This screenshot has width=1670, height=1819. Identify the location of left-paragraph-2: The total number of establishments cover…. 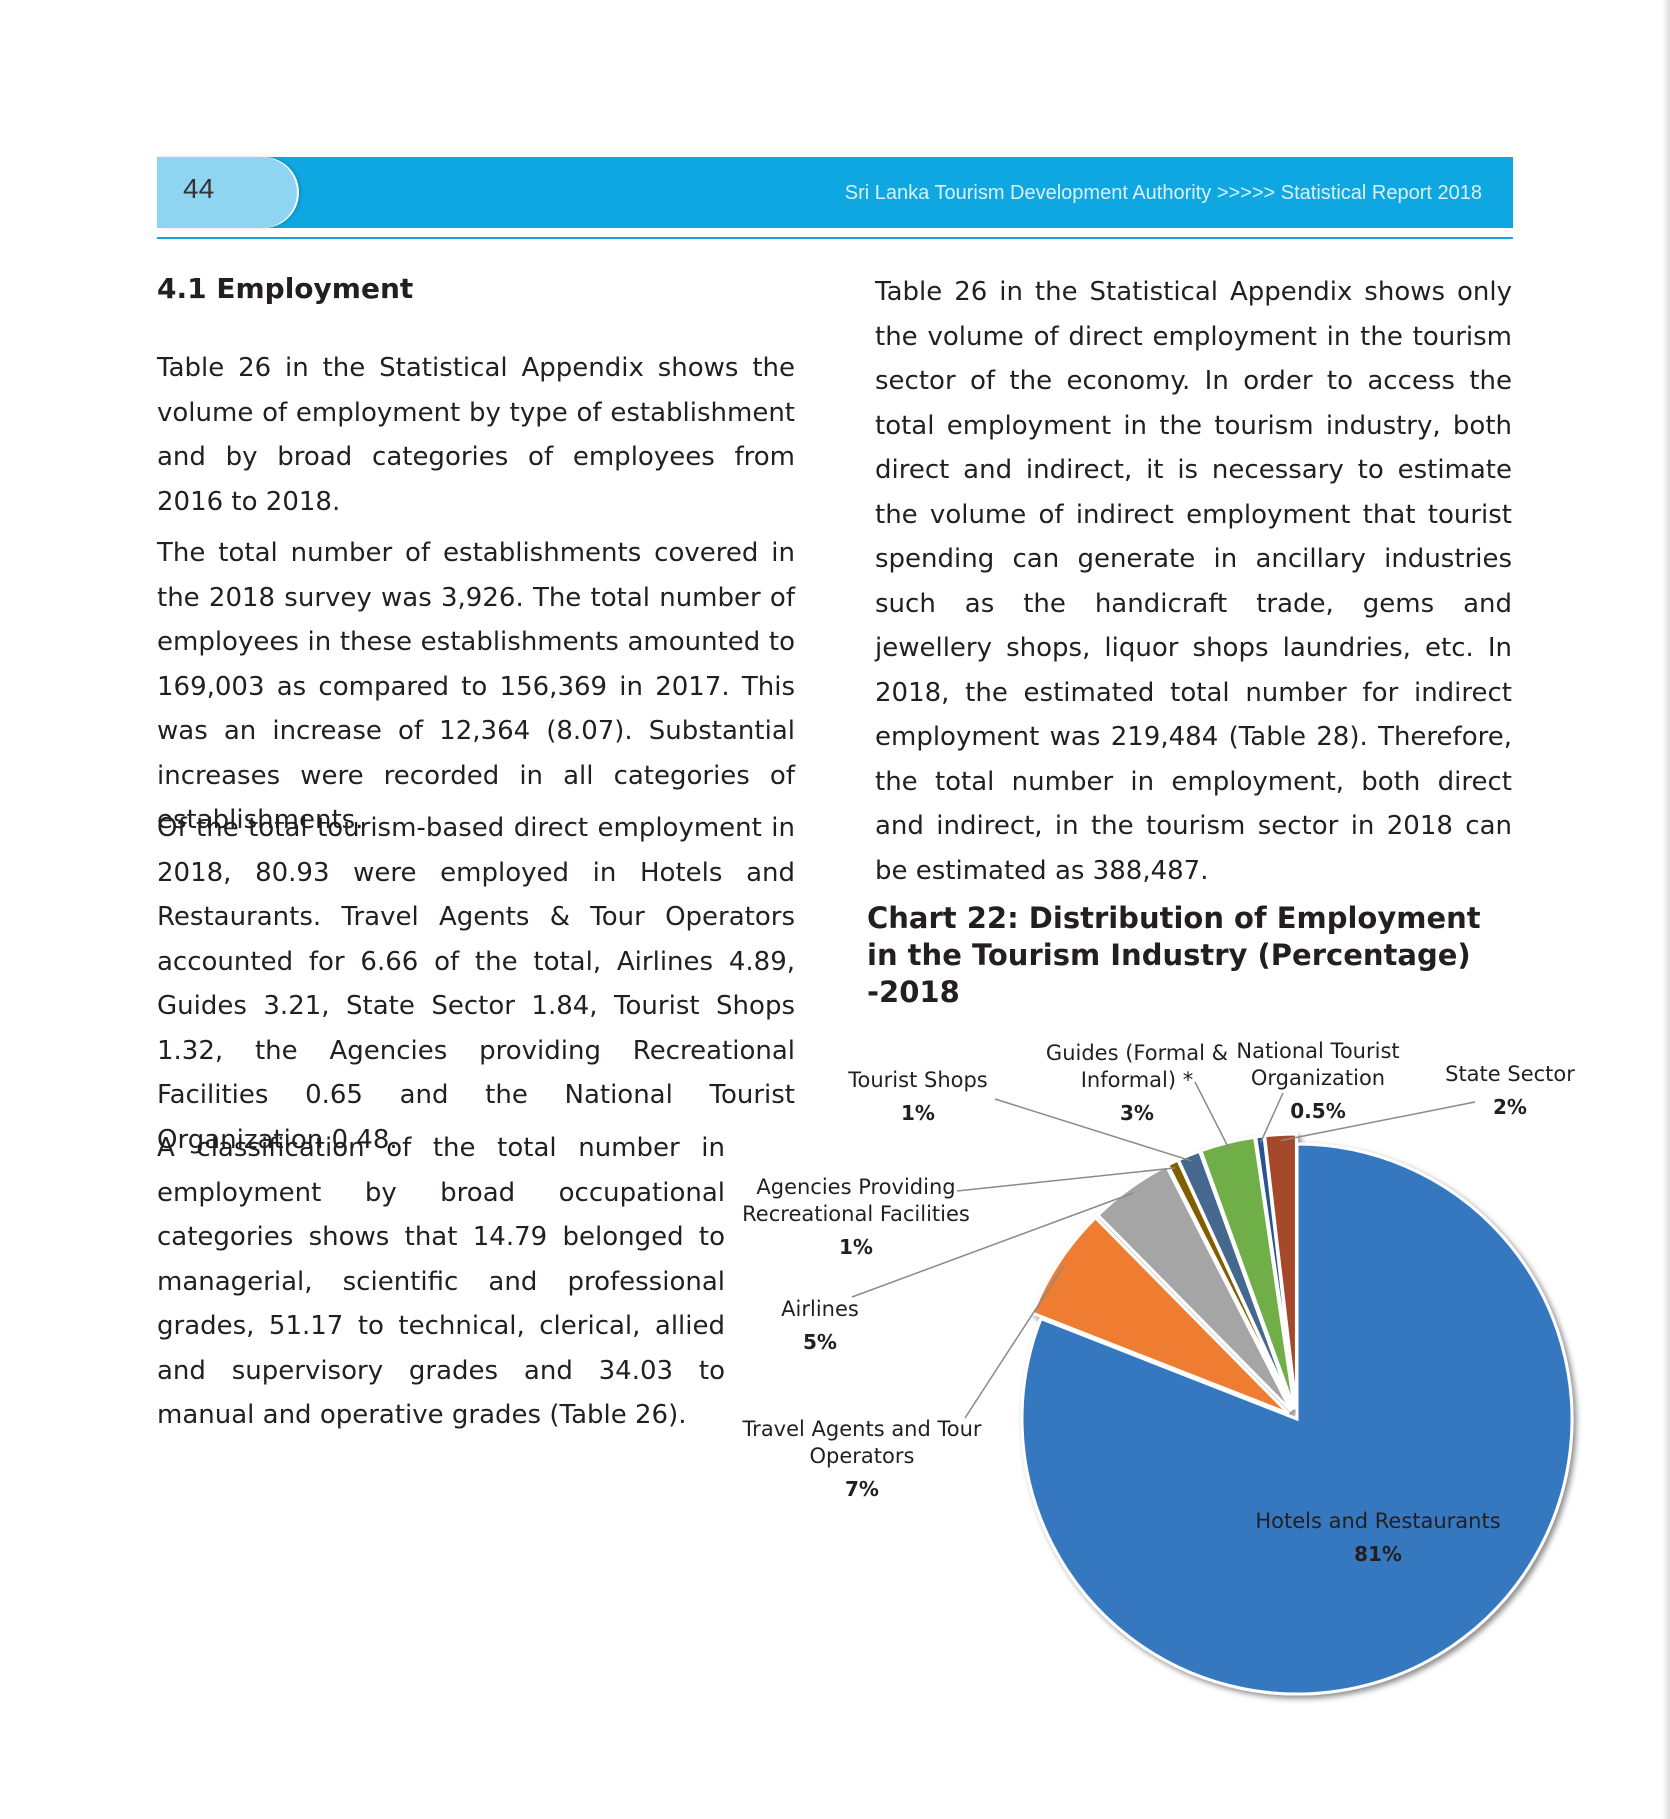
(476, 686).